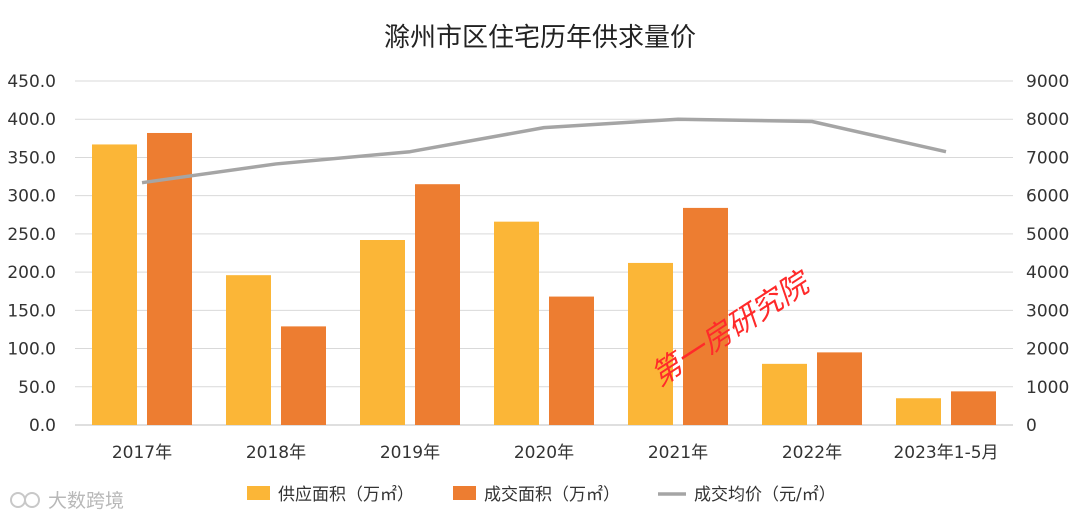 The width and height of the screenshot is (1080, 522). Describe the element at coordinates (1047, 82) in the screenshot. I see `y-right-tick-label: 9000` at that location.